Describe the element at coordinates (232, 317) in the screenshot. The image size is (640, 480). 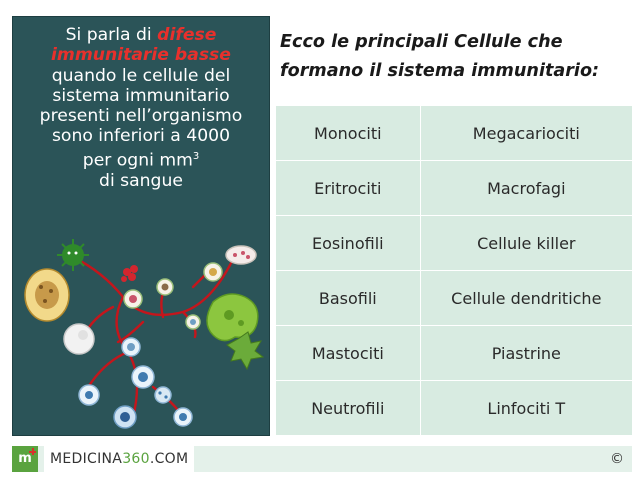
I see `macrophage-icon` at that location.